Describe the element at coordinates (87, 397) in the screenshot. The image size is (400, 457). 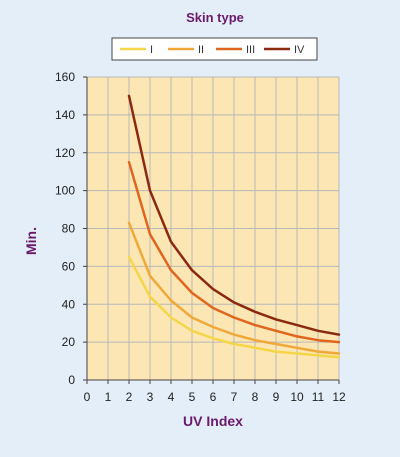
I see `x-tick-label-0: 0` at that location.